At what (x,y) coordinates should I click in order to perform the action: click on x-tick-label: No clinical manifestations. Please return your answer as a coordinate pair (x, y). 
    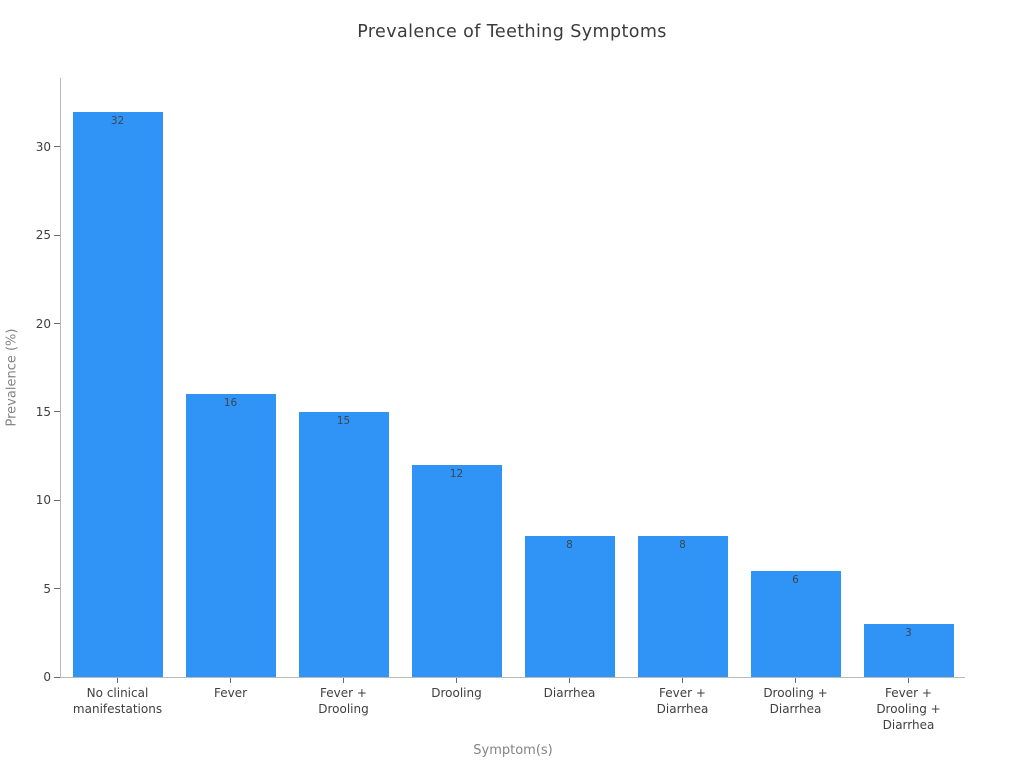
    Looking at the image, I should click on (117, 701).